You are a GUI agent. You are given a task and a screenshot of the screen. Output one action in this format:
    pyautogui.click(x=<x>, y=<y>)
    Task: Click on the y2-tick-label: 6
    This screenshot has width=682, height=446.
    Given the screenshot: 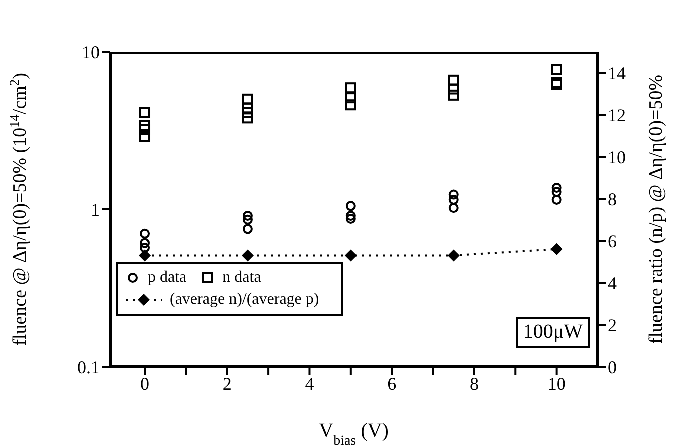 What is the action you would take?
    pyautogui.click(x=612, y=241)
    